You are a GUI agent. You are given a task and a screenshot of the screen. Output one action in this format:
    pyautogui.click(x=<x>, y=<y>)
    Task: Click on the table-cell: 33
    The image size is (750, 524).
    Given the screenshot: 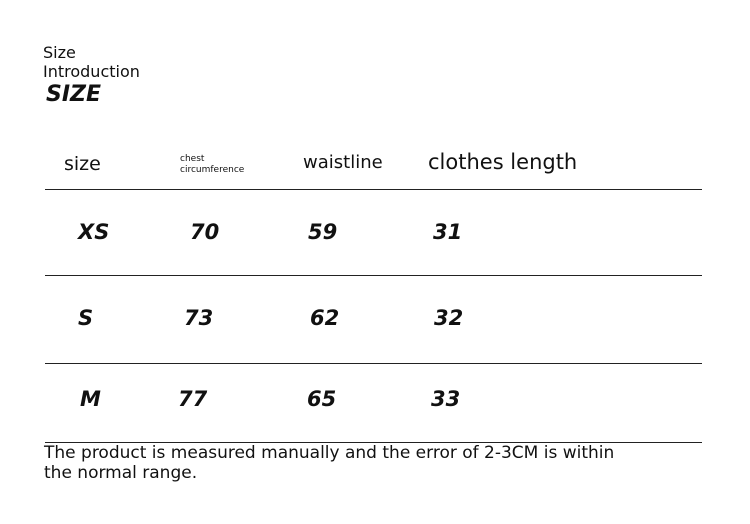 What is the action you would take?
    pyautogui.click(x=446, y=399)
    